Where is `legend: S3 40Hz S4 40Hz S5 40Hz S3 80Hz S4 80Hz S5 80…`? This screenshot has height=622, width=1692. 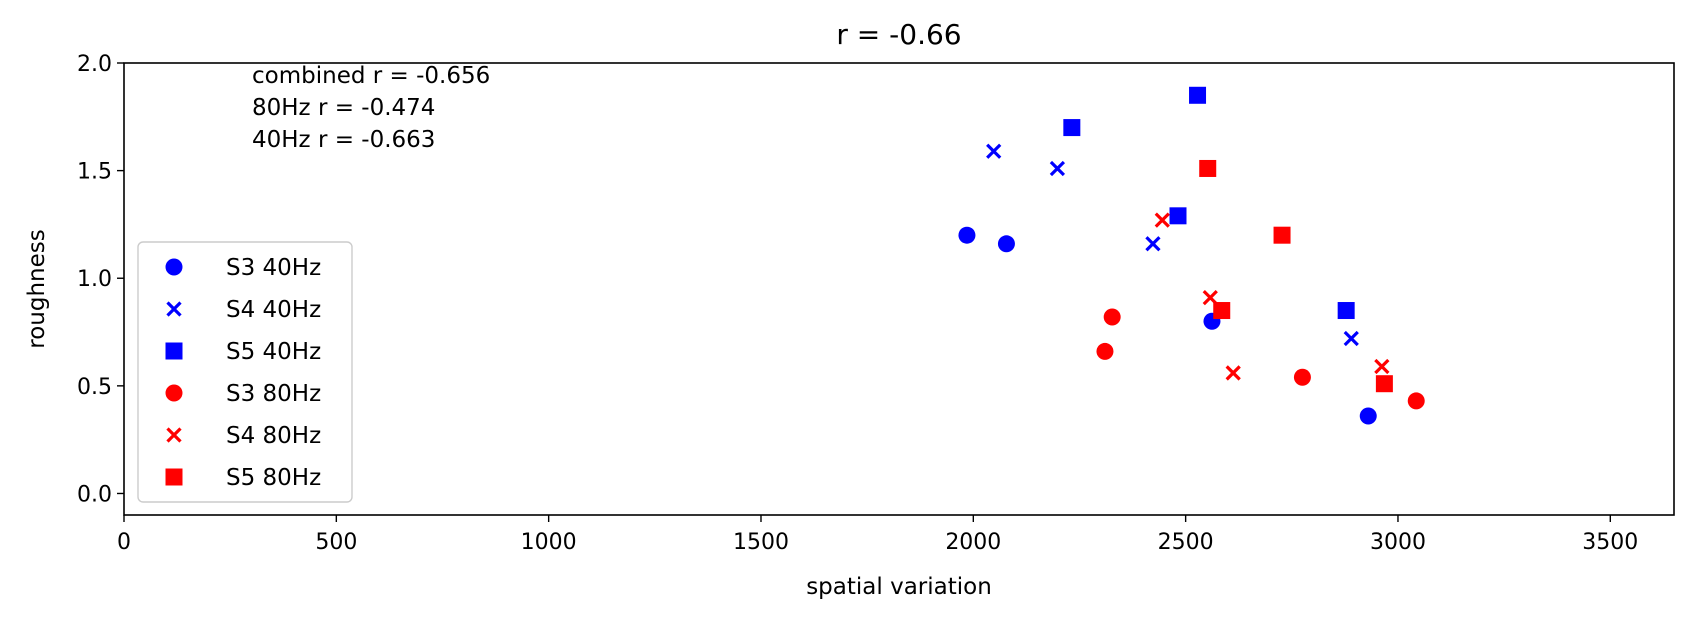
legend: S3 40Hz S4 40Hz S5 40Hz S3 80Hz S4 80Hz S5 80… is located at coordinates (245, 372).